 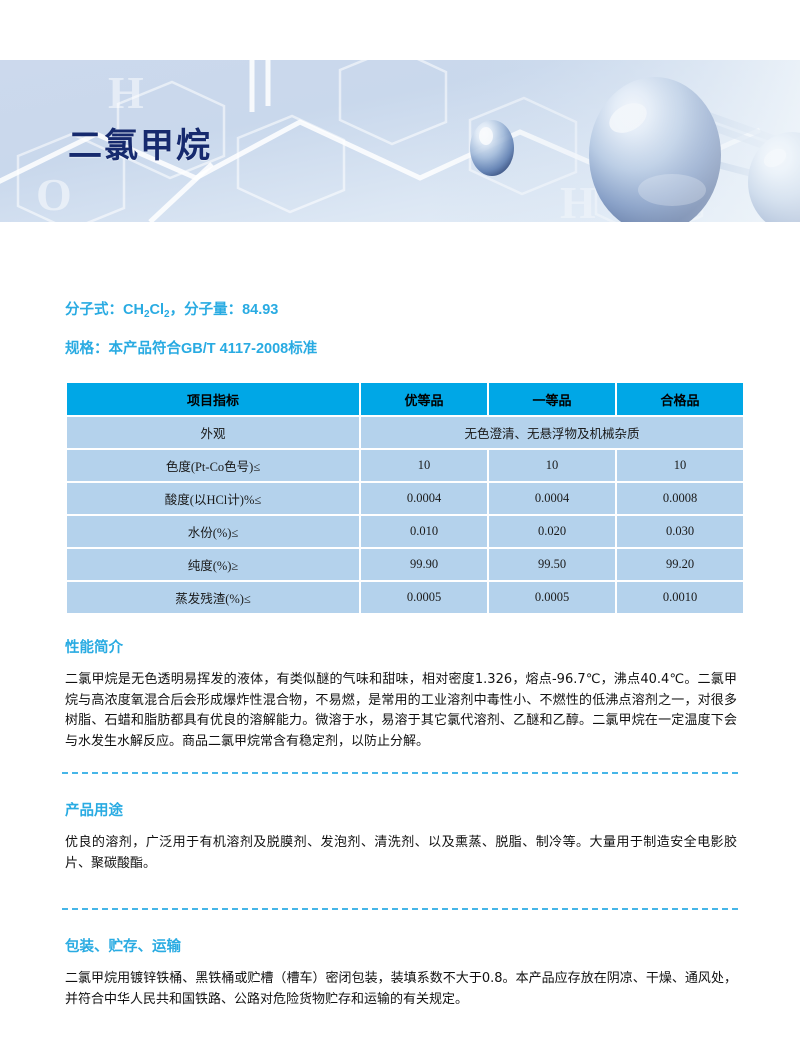 What do you see at coordinates (94, 811) in the screenshot?
I see `section-usage-title: 产品用途` at bounding box center [94, 811].